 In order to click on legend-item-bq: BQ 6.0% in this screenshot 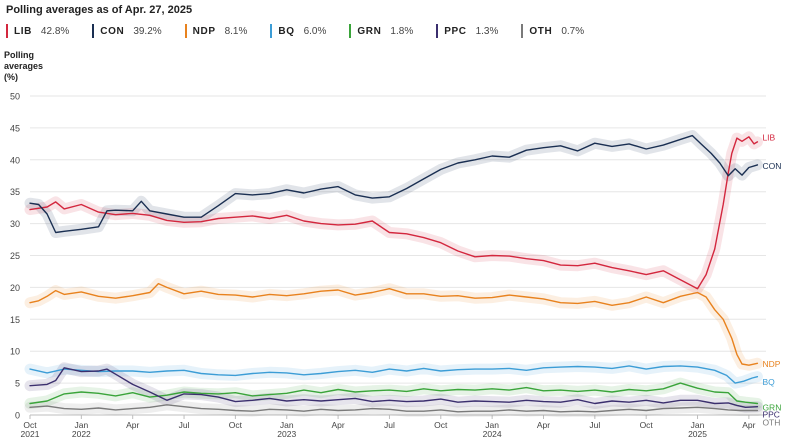, I will do `click(298, 31)`.